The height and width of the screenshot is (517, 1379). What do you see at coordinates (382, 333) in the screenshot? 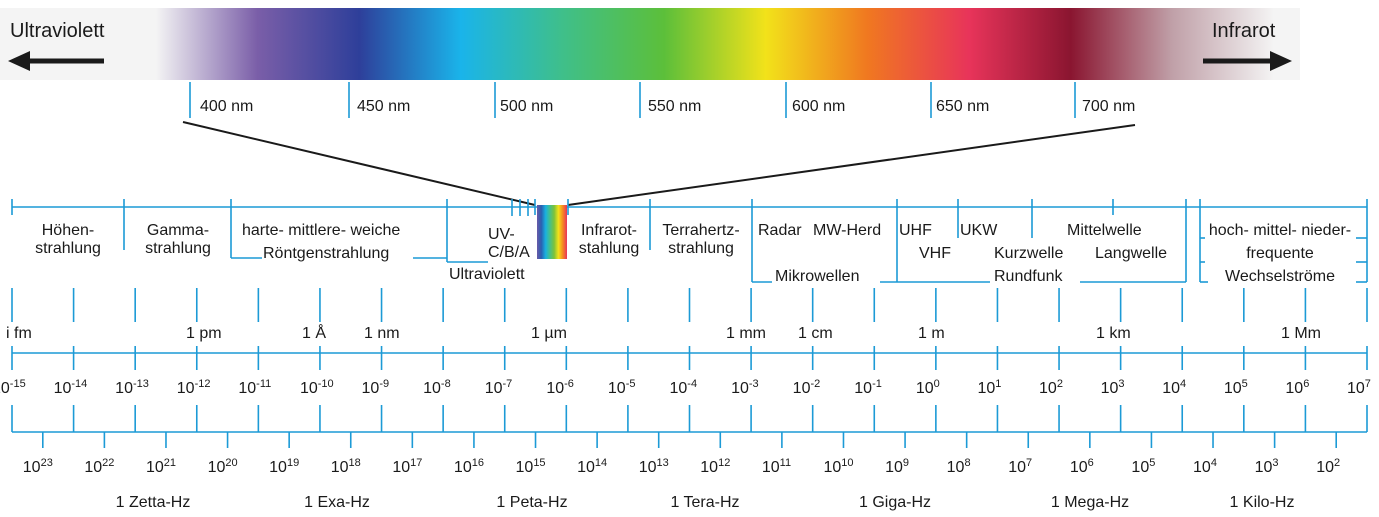
I see `length-name: 1 nm` at bounding box center [382, 333].